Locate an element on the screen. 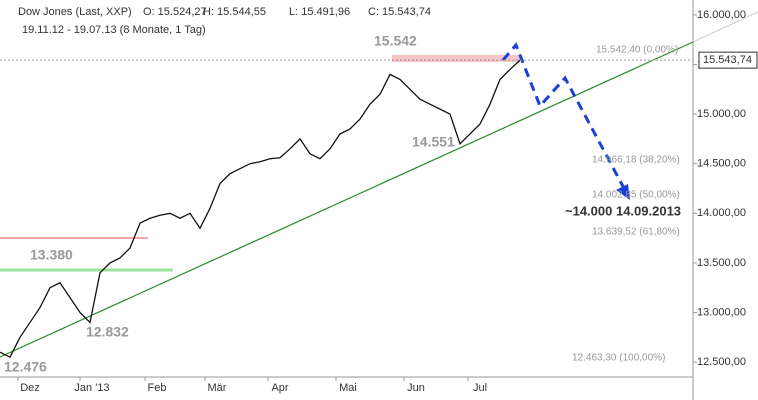  level-label: 13.380 is located at coordinates (51, 255).